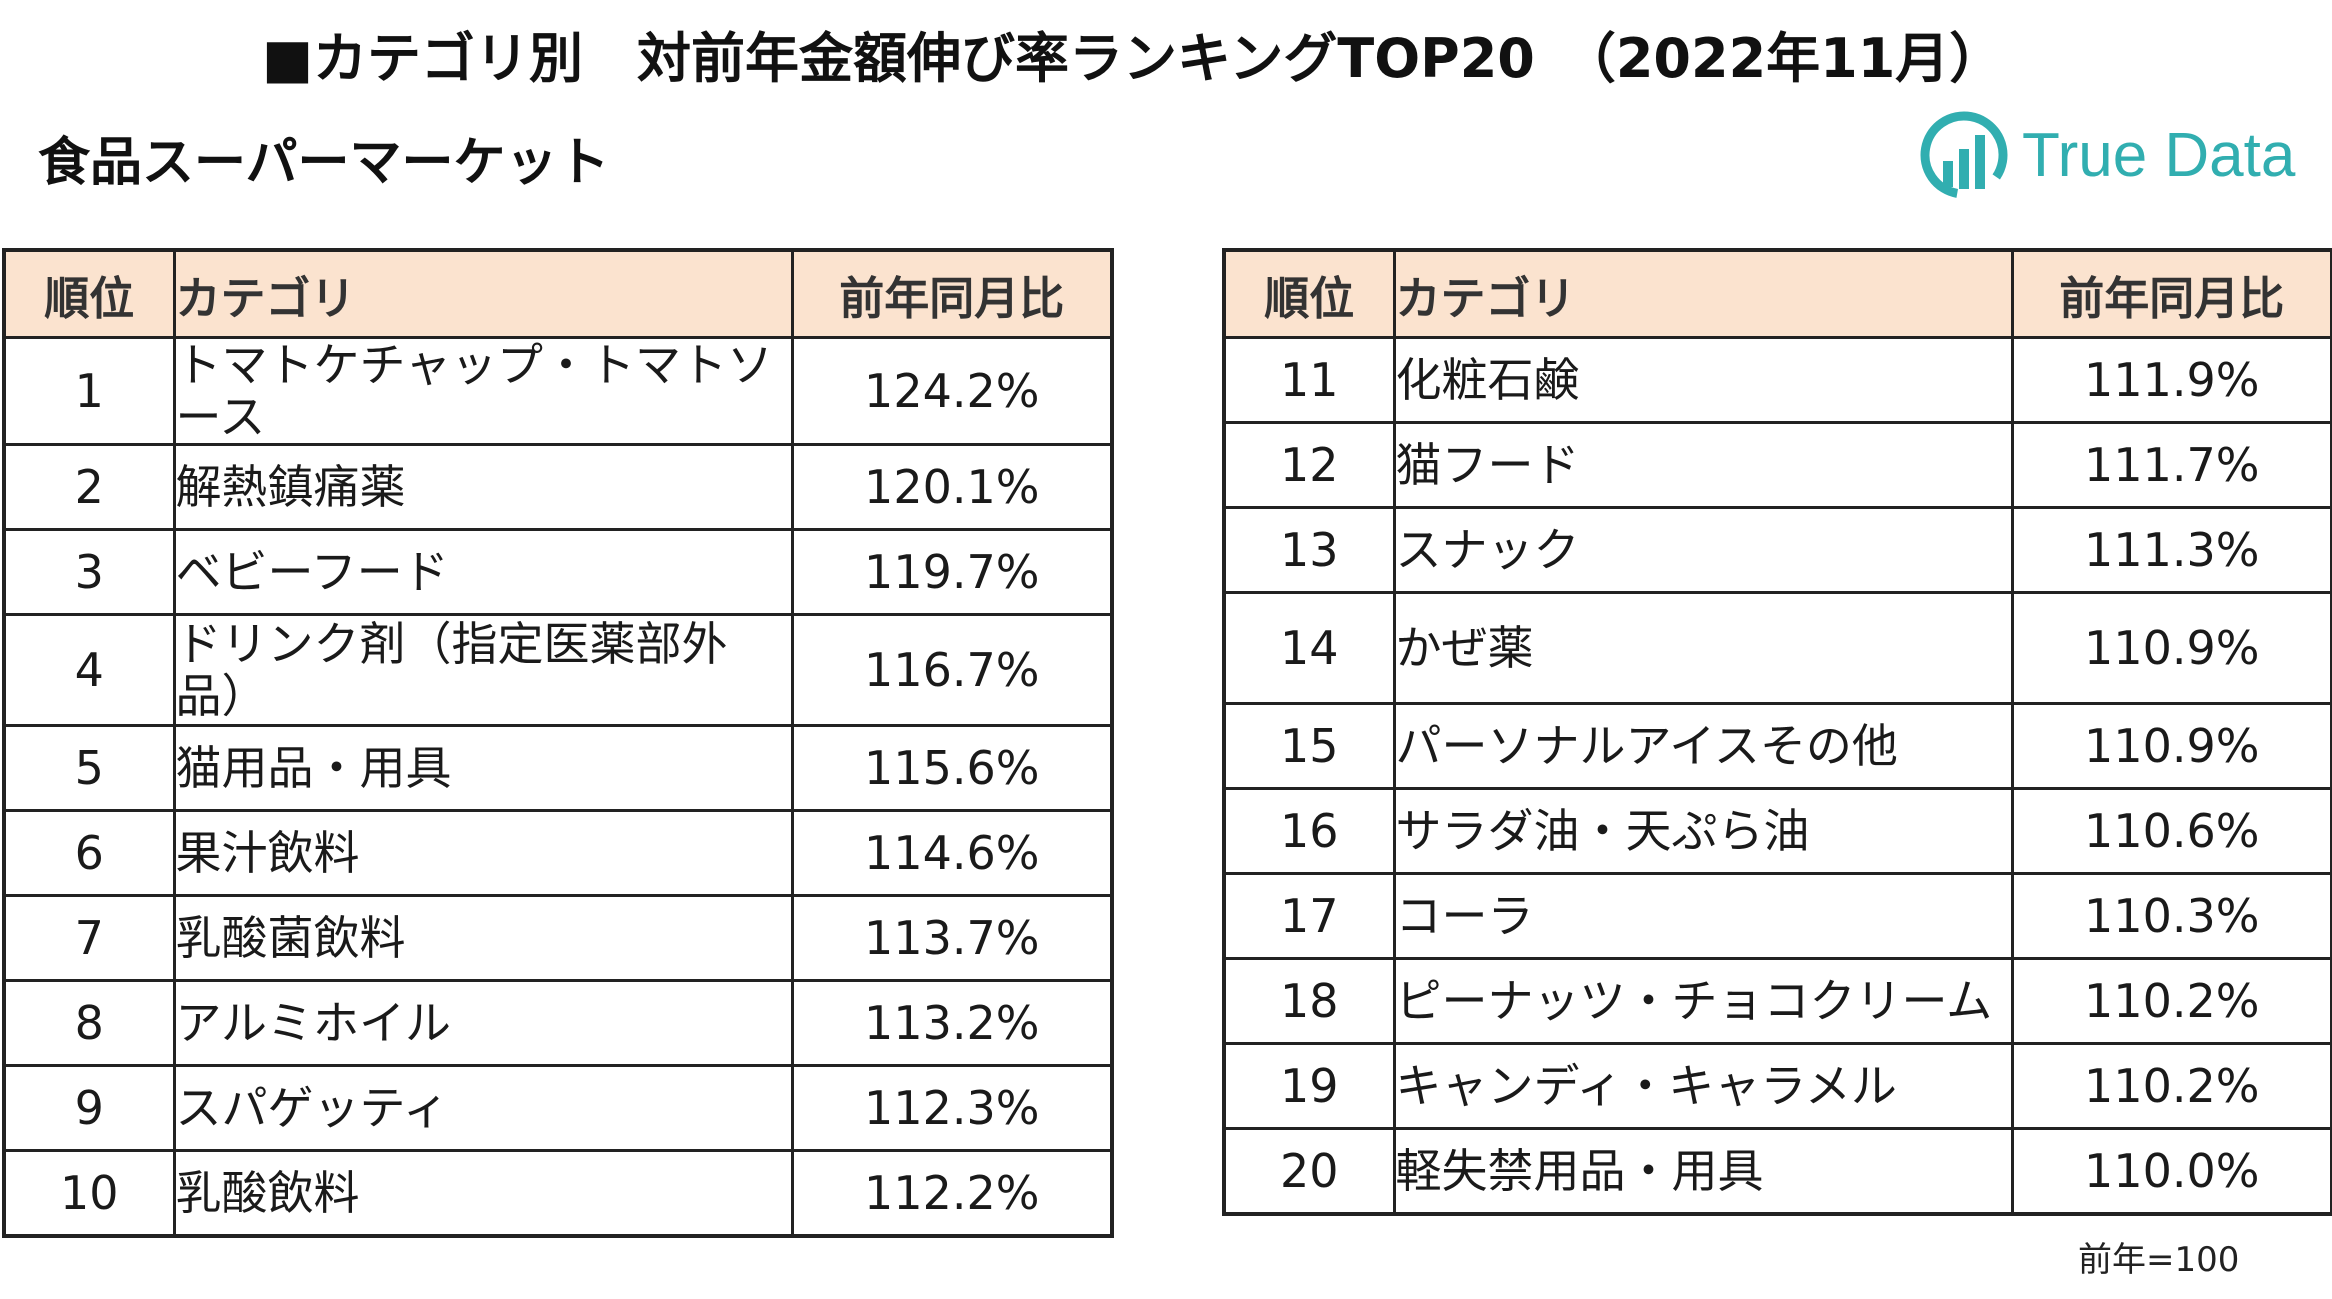 The width and height of the screenshot is (2332, 1299). I want to click on table-row: 2 解熱鎮痛薬 120.1%, so click(558, 487).